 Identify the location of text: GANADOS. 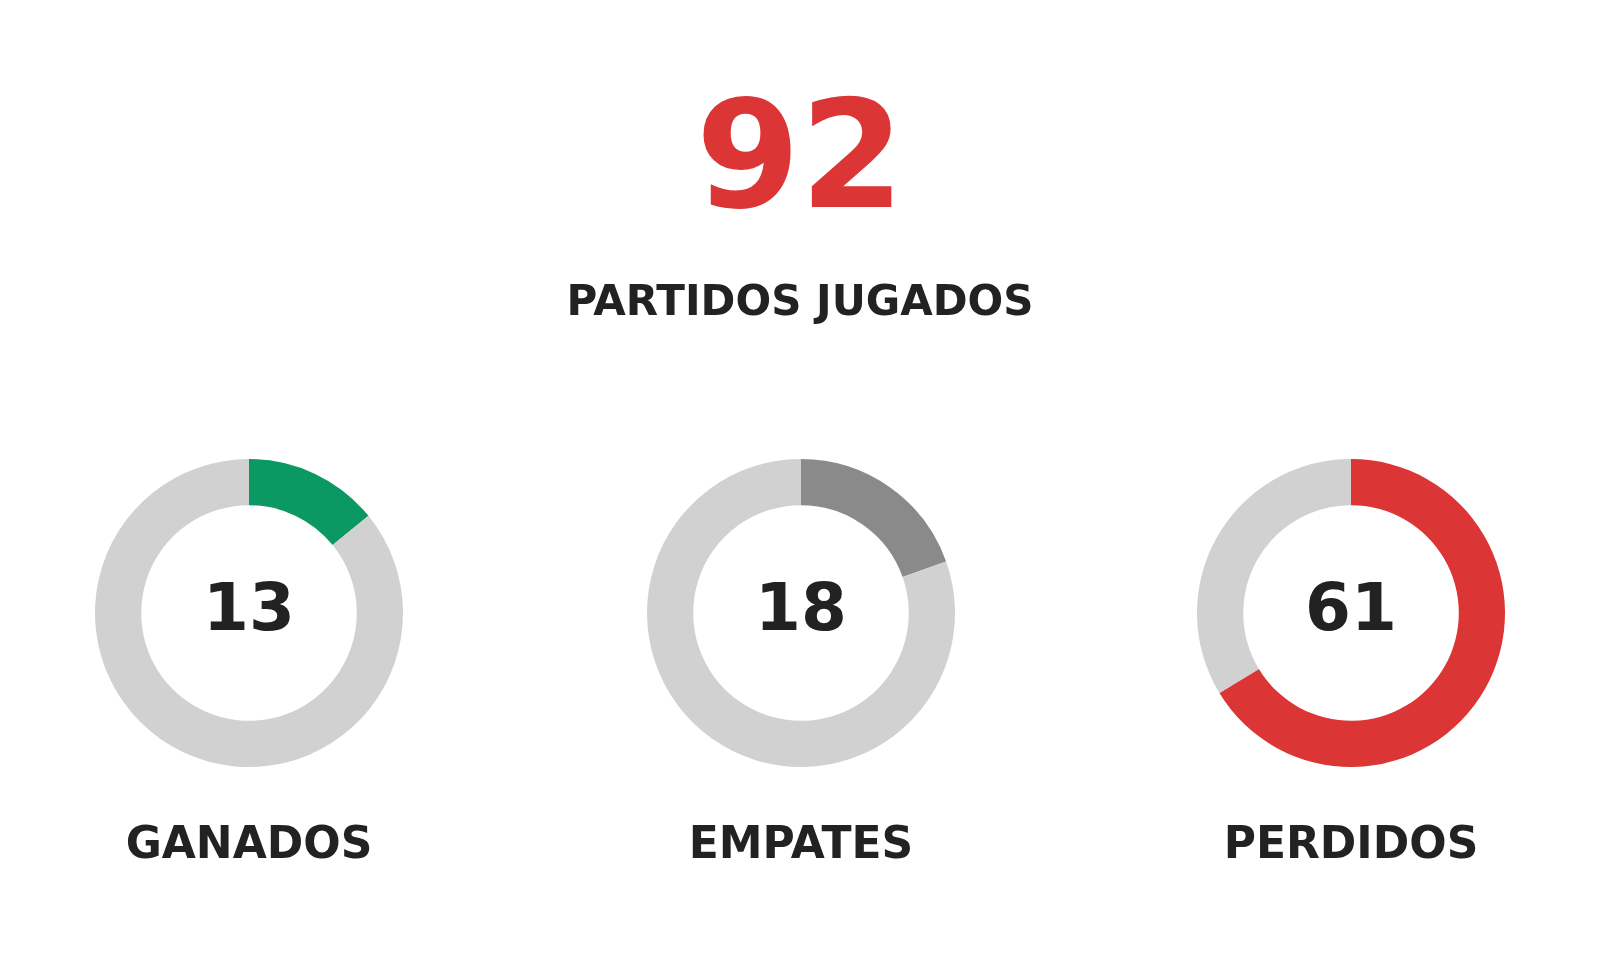
(249, 842).